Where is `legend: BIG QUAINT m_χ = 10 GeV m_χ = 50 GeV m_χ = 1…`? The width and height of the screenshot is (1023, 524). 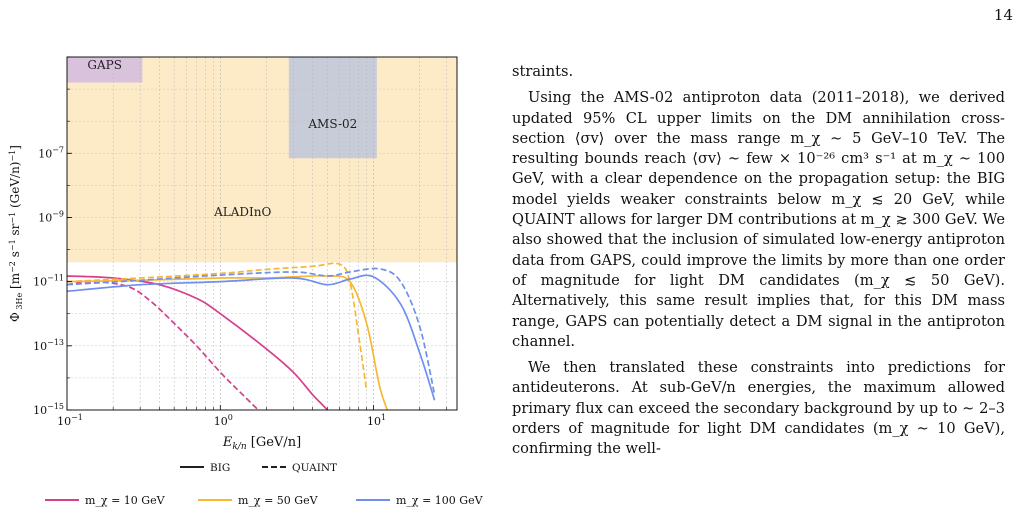 legend: BIG QUAINT m_χ = 10 GeV m_χ = 50 GeV m_χ = 1… is located at coordinates (264, 484).